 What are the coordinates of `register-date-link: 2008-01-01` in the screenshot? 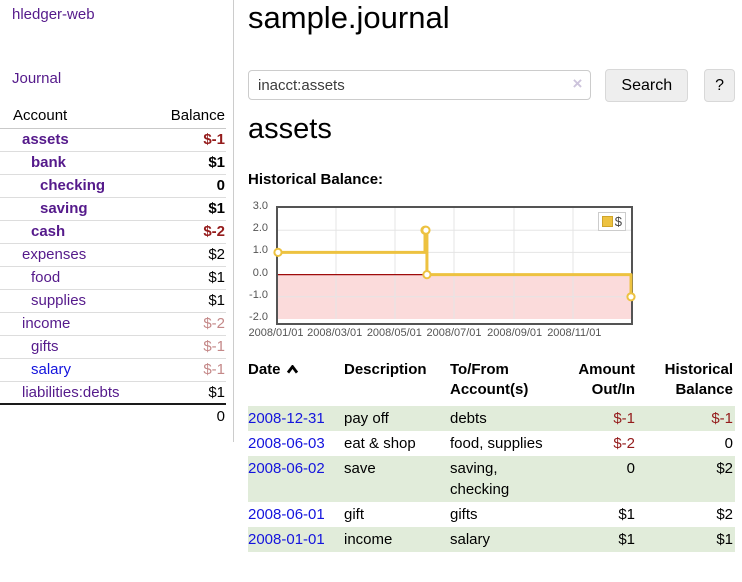 It's located at (286, 539).